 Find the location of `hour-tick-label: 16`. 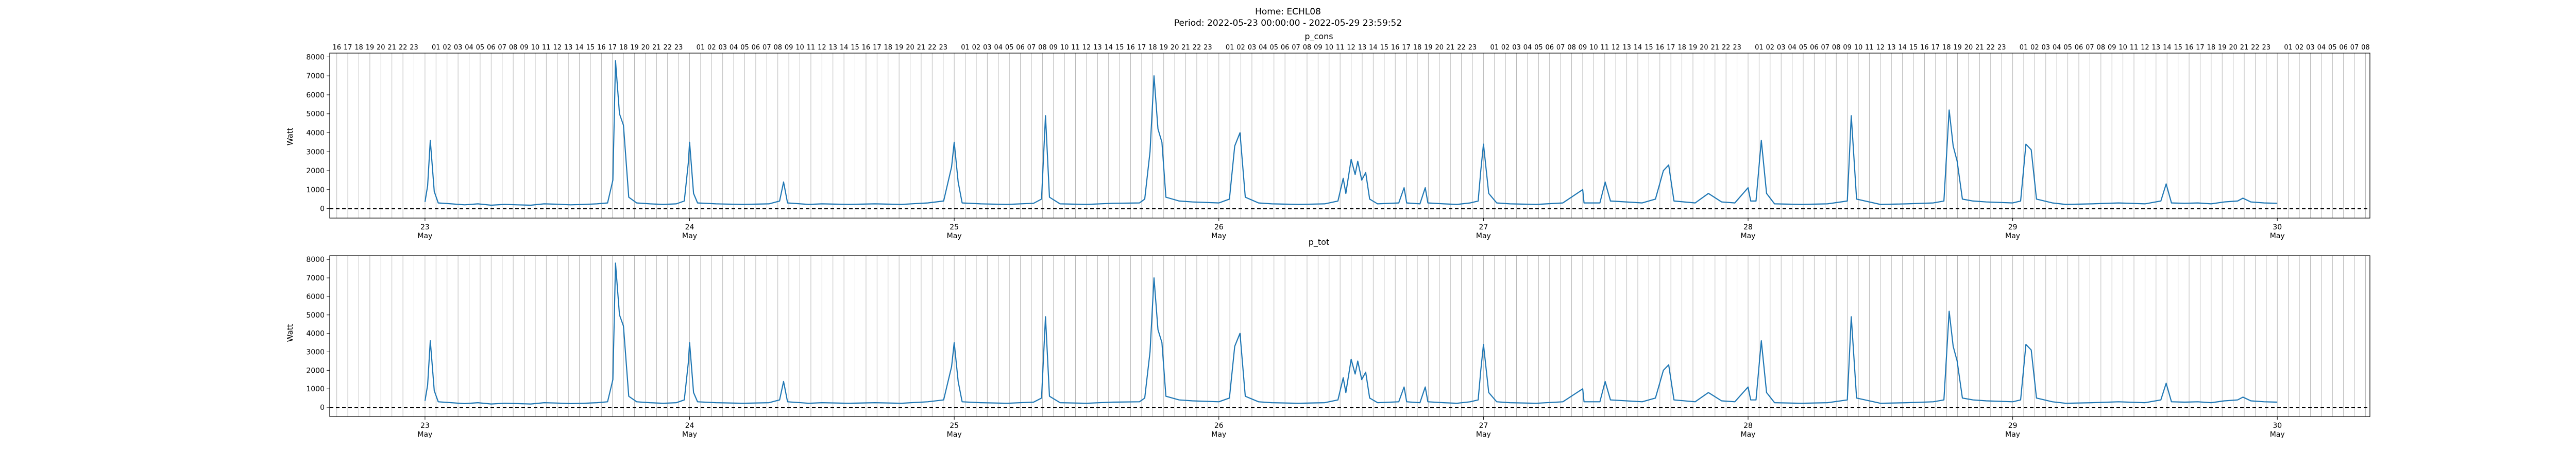

hour-tick-label: 16 is located at coordinates (2189, 48).